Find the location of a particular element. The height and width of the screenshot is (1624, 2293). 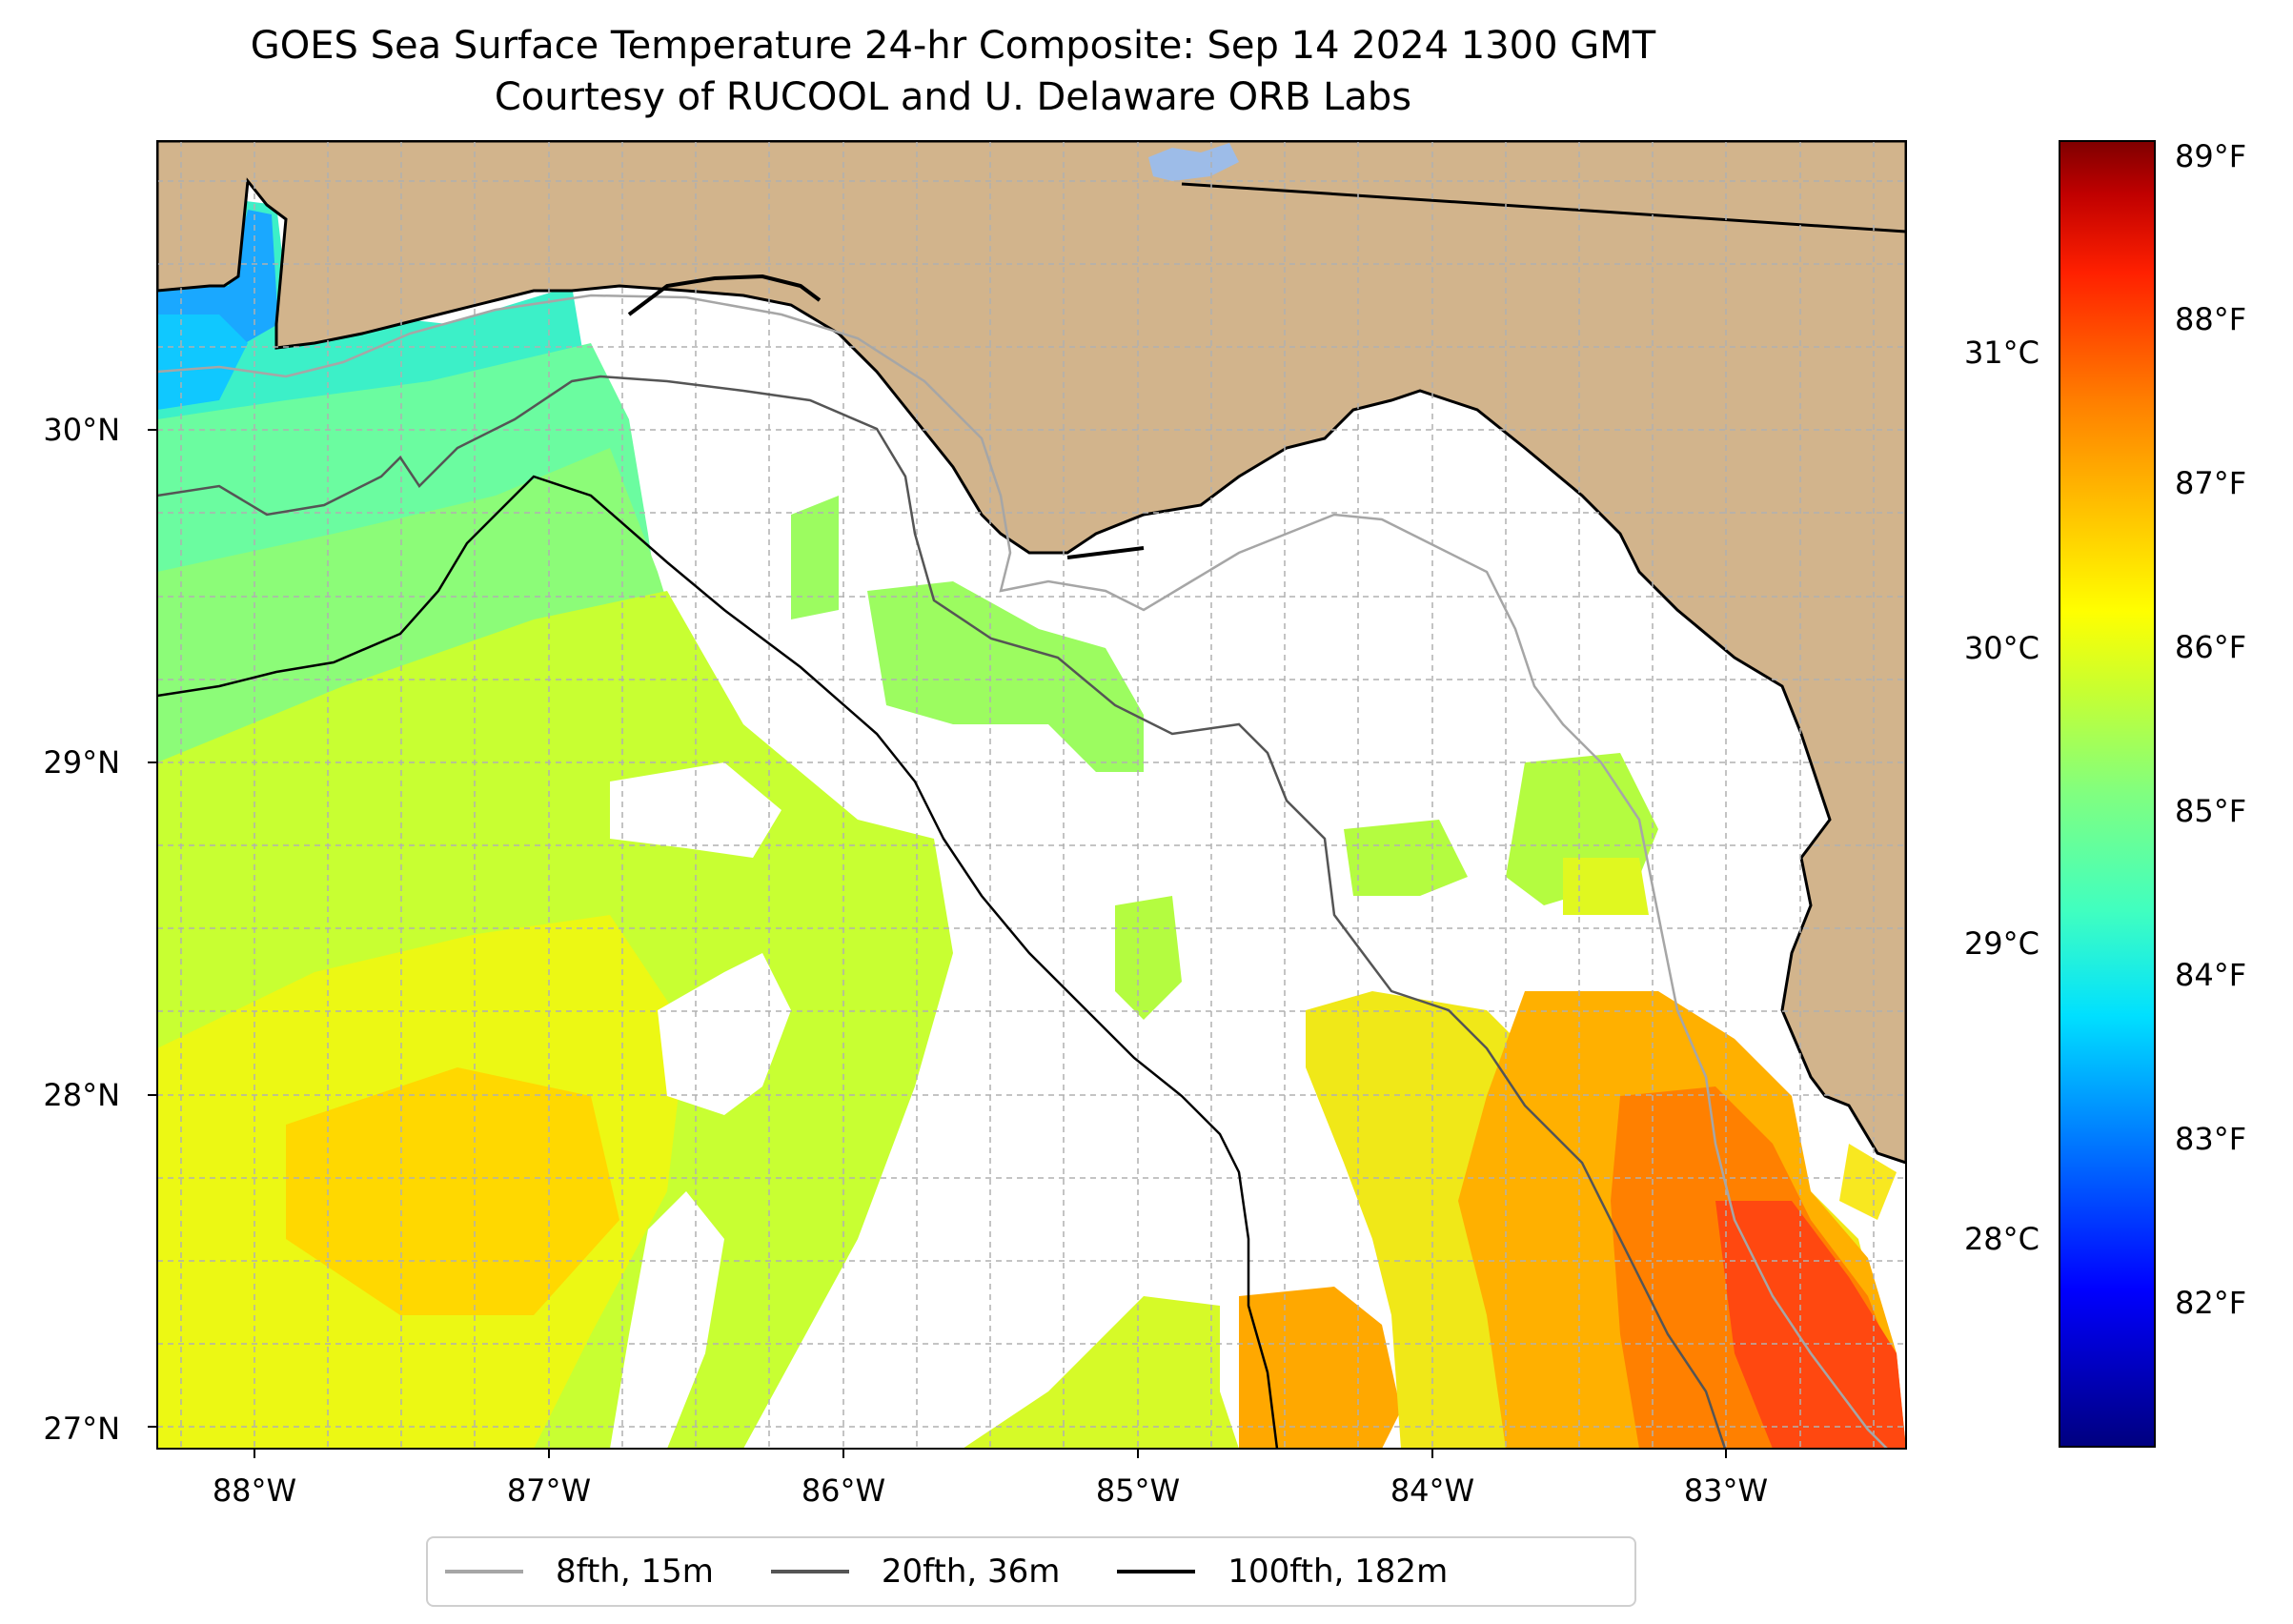

legend-item: 100fth, 182m is located at coordinates (1283, 1572).